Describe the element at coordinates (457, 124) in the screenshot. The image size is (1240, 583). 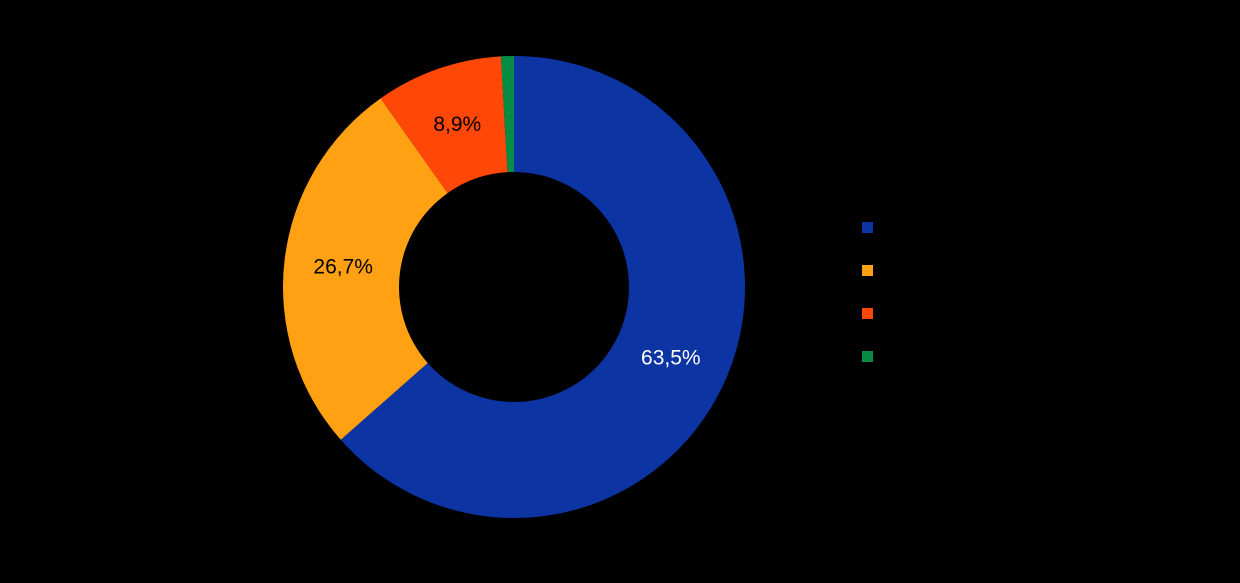
I see `slice-percentage-label: 8,9%` at that location.